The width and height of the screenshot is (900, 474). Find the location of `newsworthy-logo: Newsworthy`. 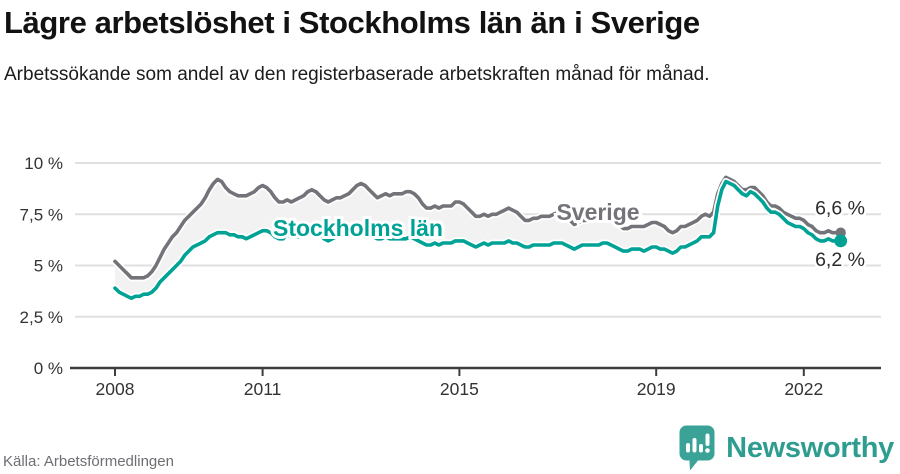

newsworthy-logo: Newsworthy is located at coordinates (786, 448).